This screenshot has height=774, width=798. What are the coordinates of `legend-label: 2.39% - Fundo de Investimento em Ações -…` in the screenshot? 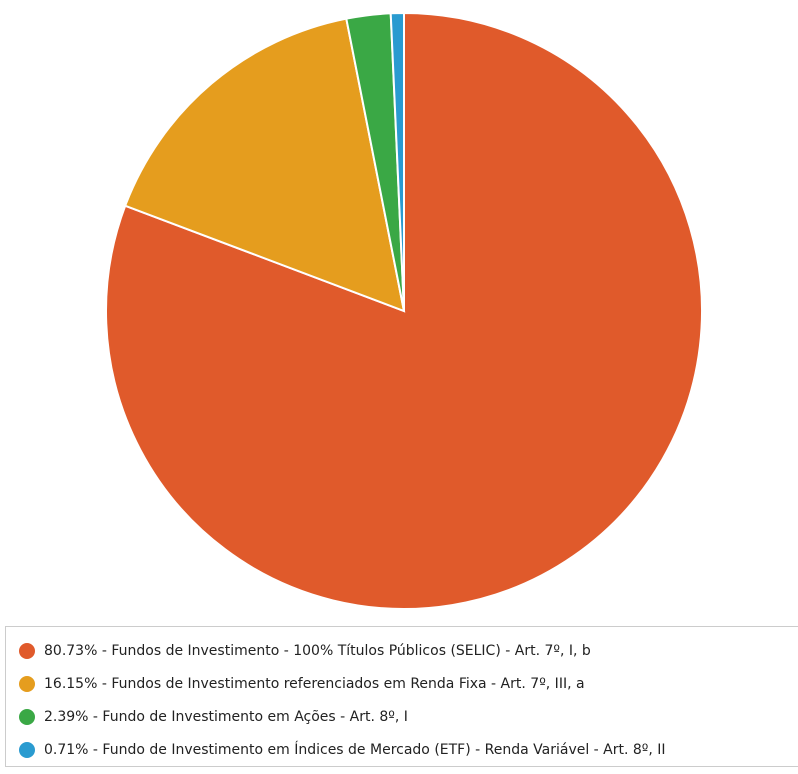 It's located at (226, 717).